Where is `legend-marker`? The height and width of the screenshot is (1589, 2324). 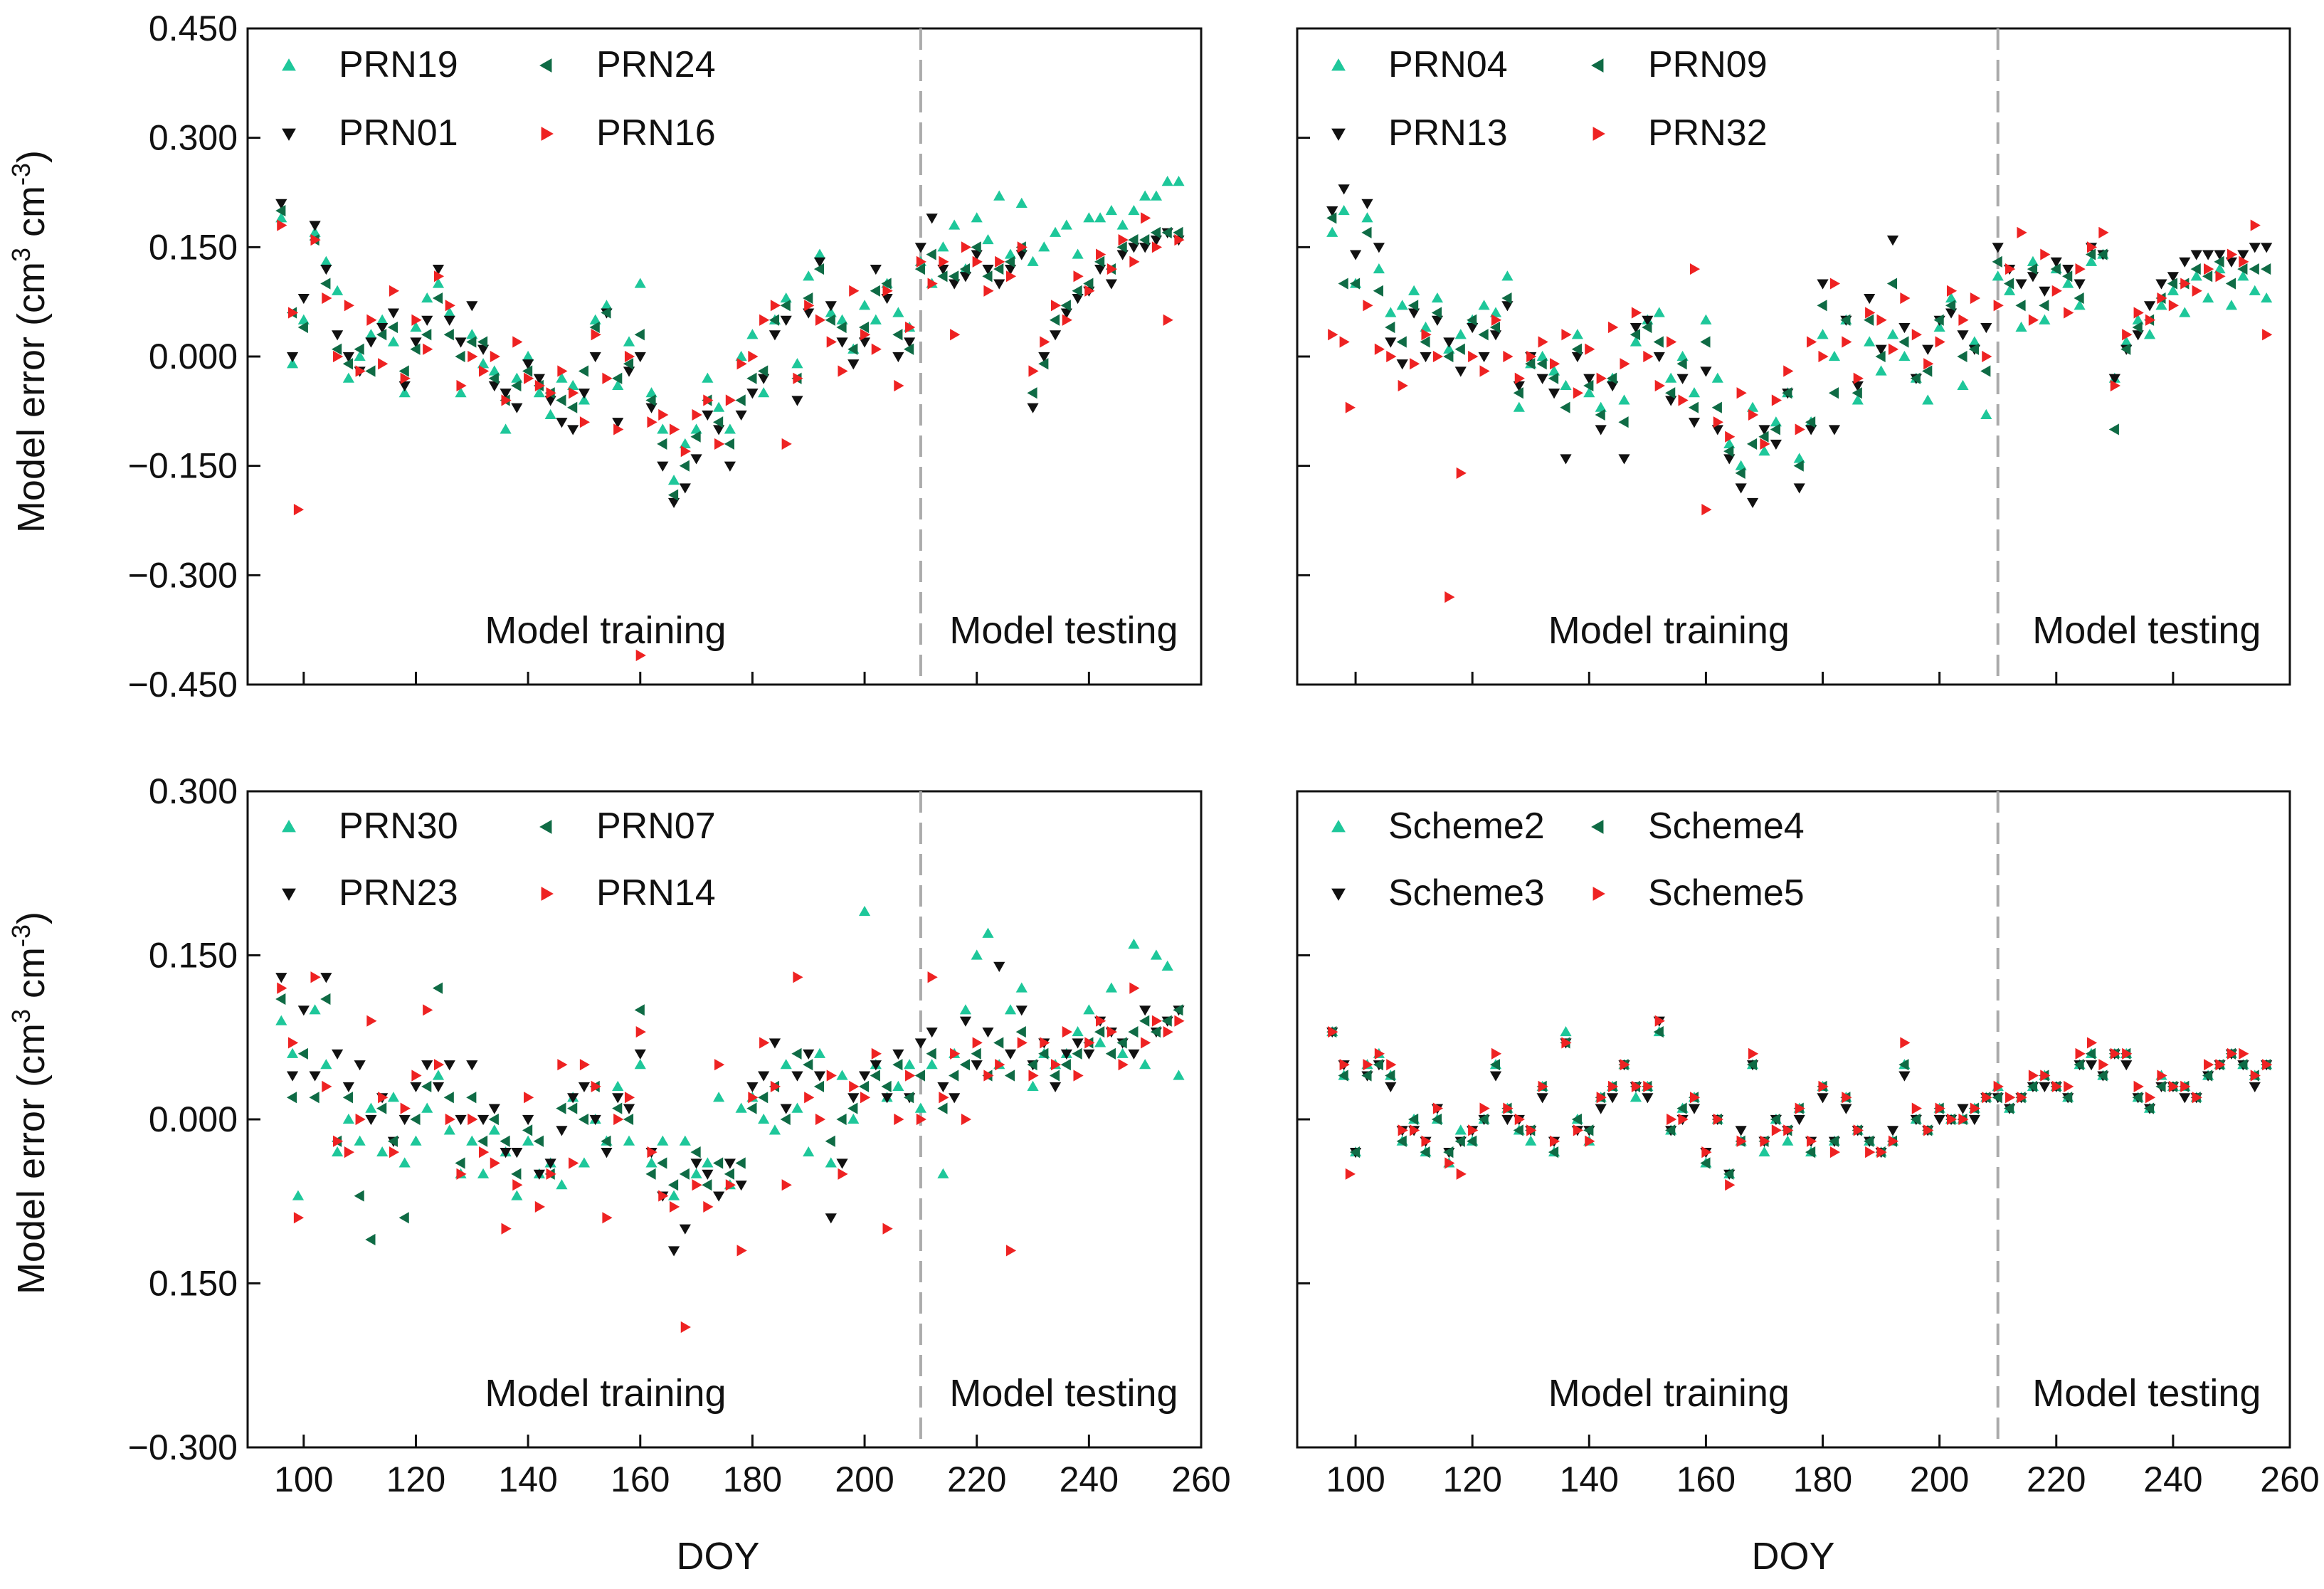
legend-marker is located at coordinates (289, 895).